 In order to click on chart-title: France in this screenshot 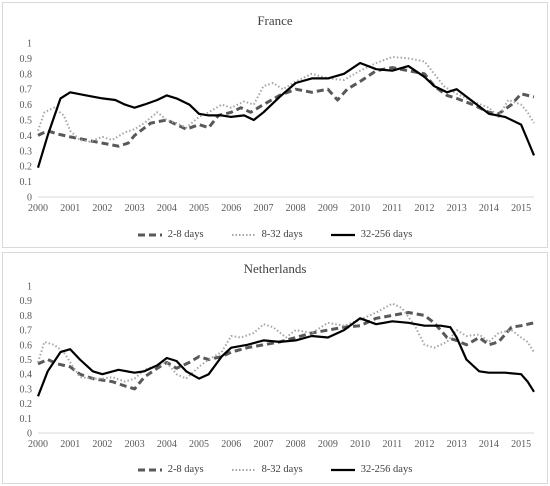, I will do `click(275, 20)`.